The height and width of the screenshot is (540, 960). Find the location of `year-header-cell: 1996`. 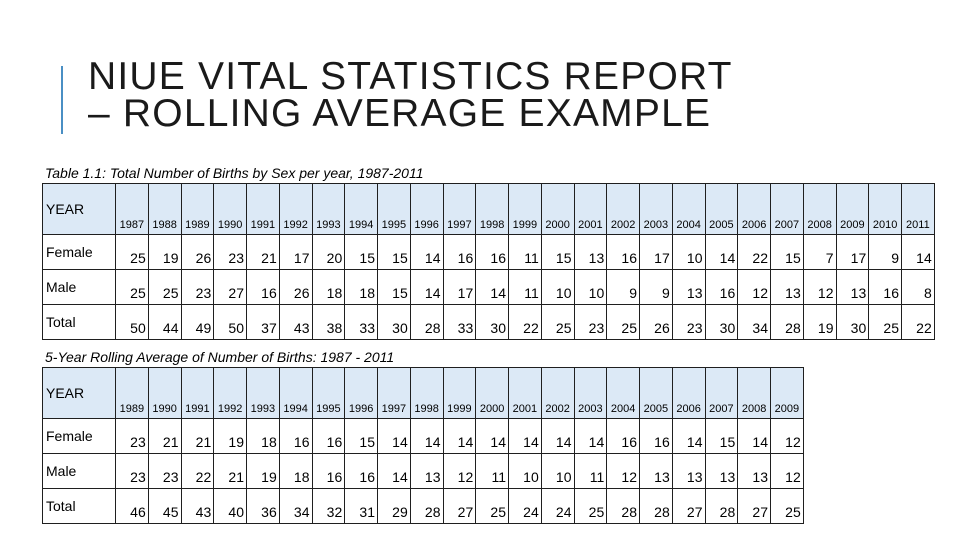

year-header-cell: 1996 is located at coordinates (426, 209).